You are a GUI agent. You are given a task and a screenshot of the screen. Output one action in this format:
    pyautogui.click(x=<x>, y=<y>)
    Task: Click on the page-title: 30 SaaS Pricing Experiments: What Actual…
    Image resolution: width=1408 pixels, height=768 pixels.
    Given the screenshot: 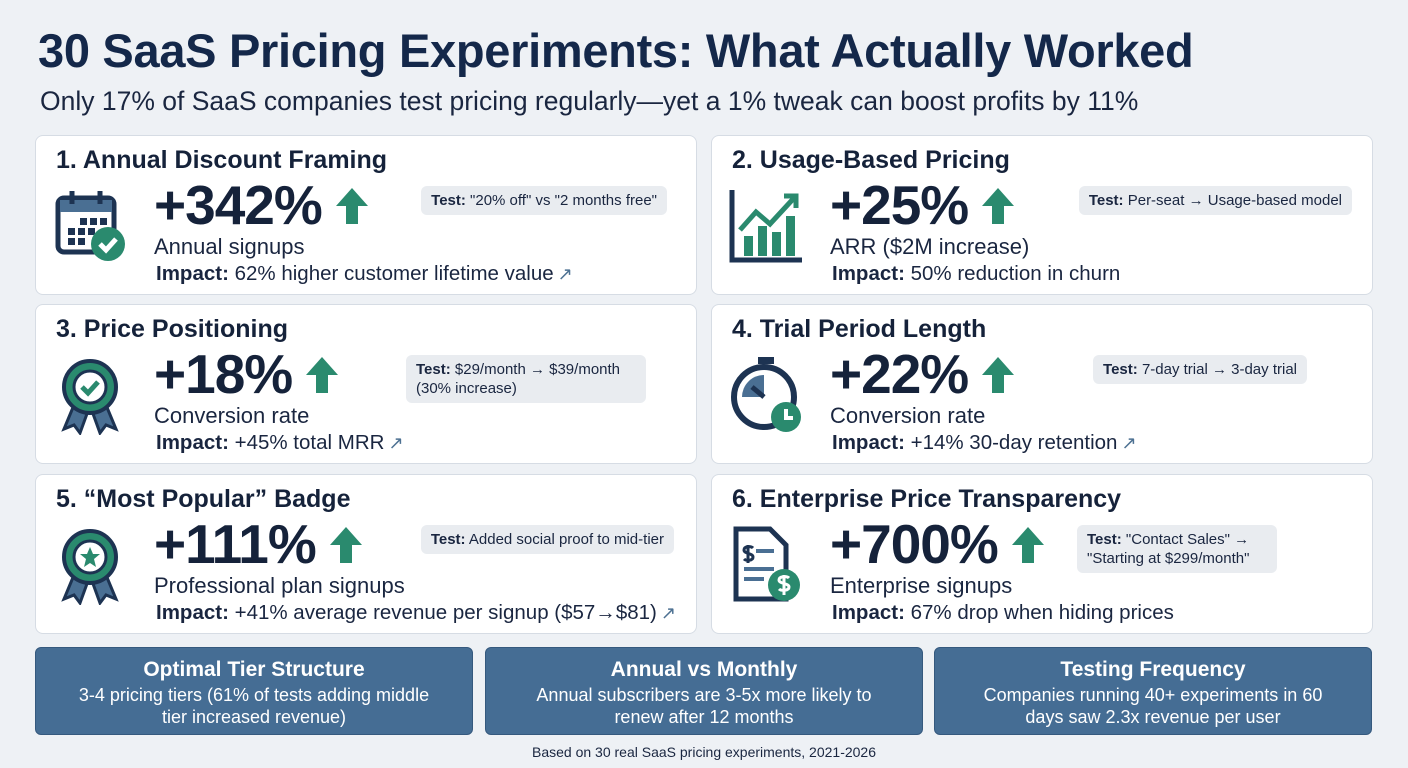 What is the action you would take?
    pyautogui.click(x=616, y=50)
    